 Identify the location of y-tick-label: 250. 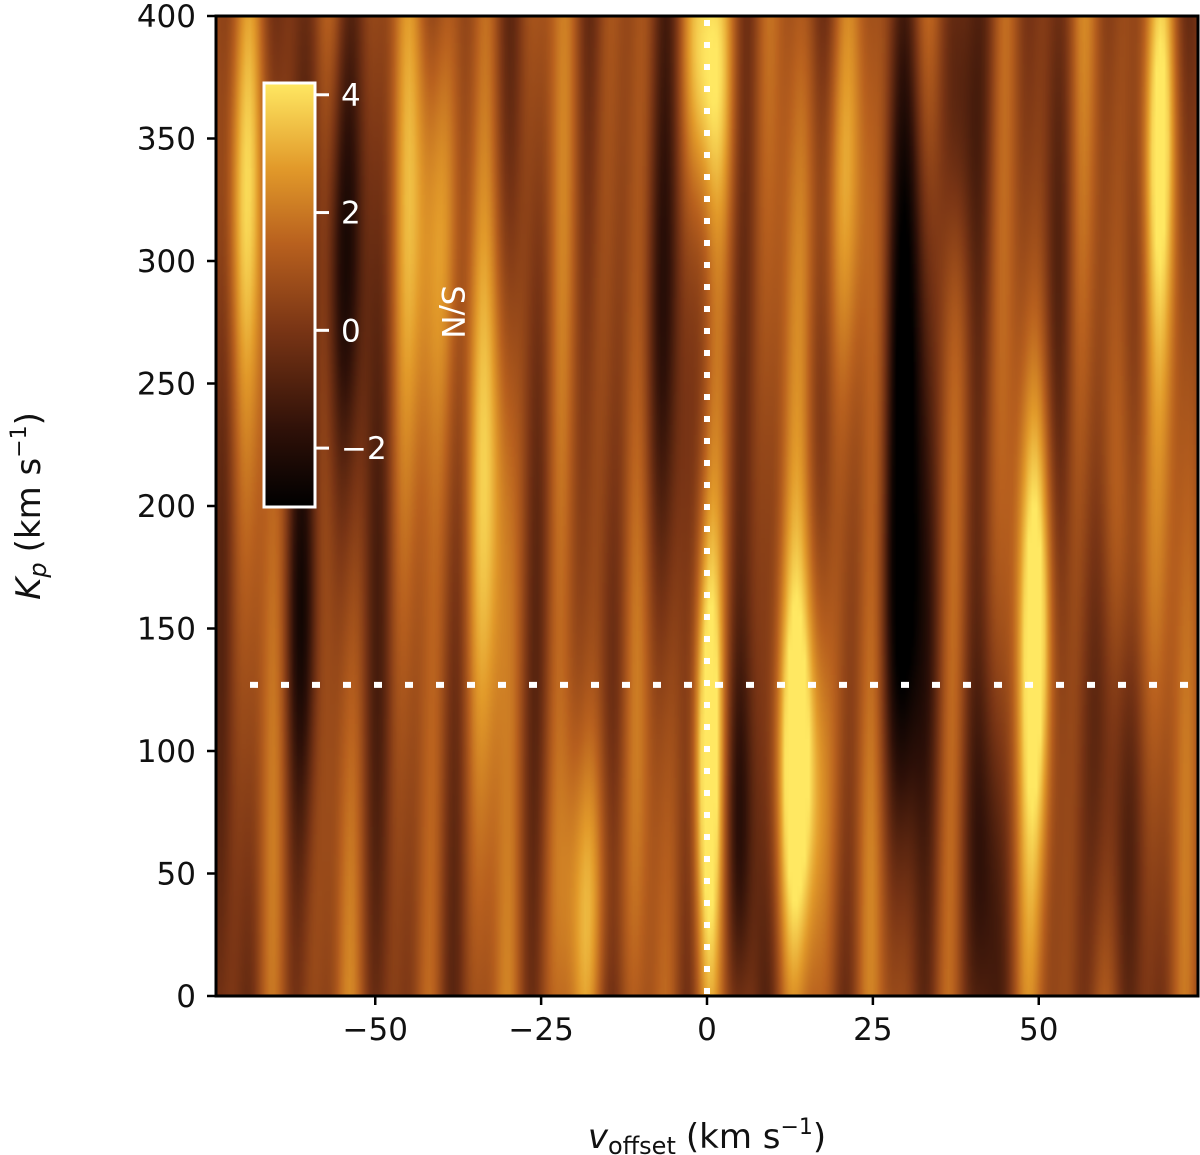
(166, 385).